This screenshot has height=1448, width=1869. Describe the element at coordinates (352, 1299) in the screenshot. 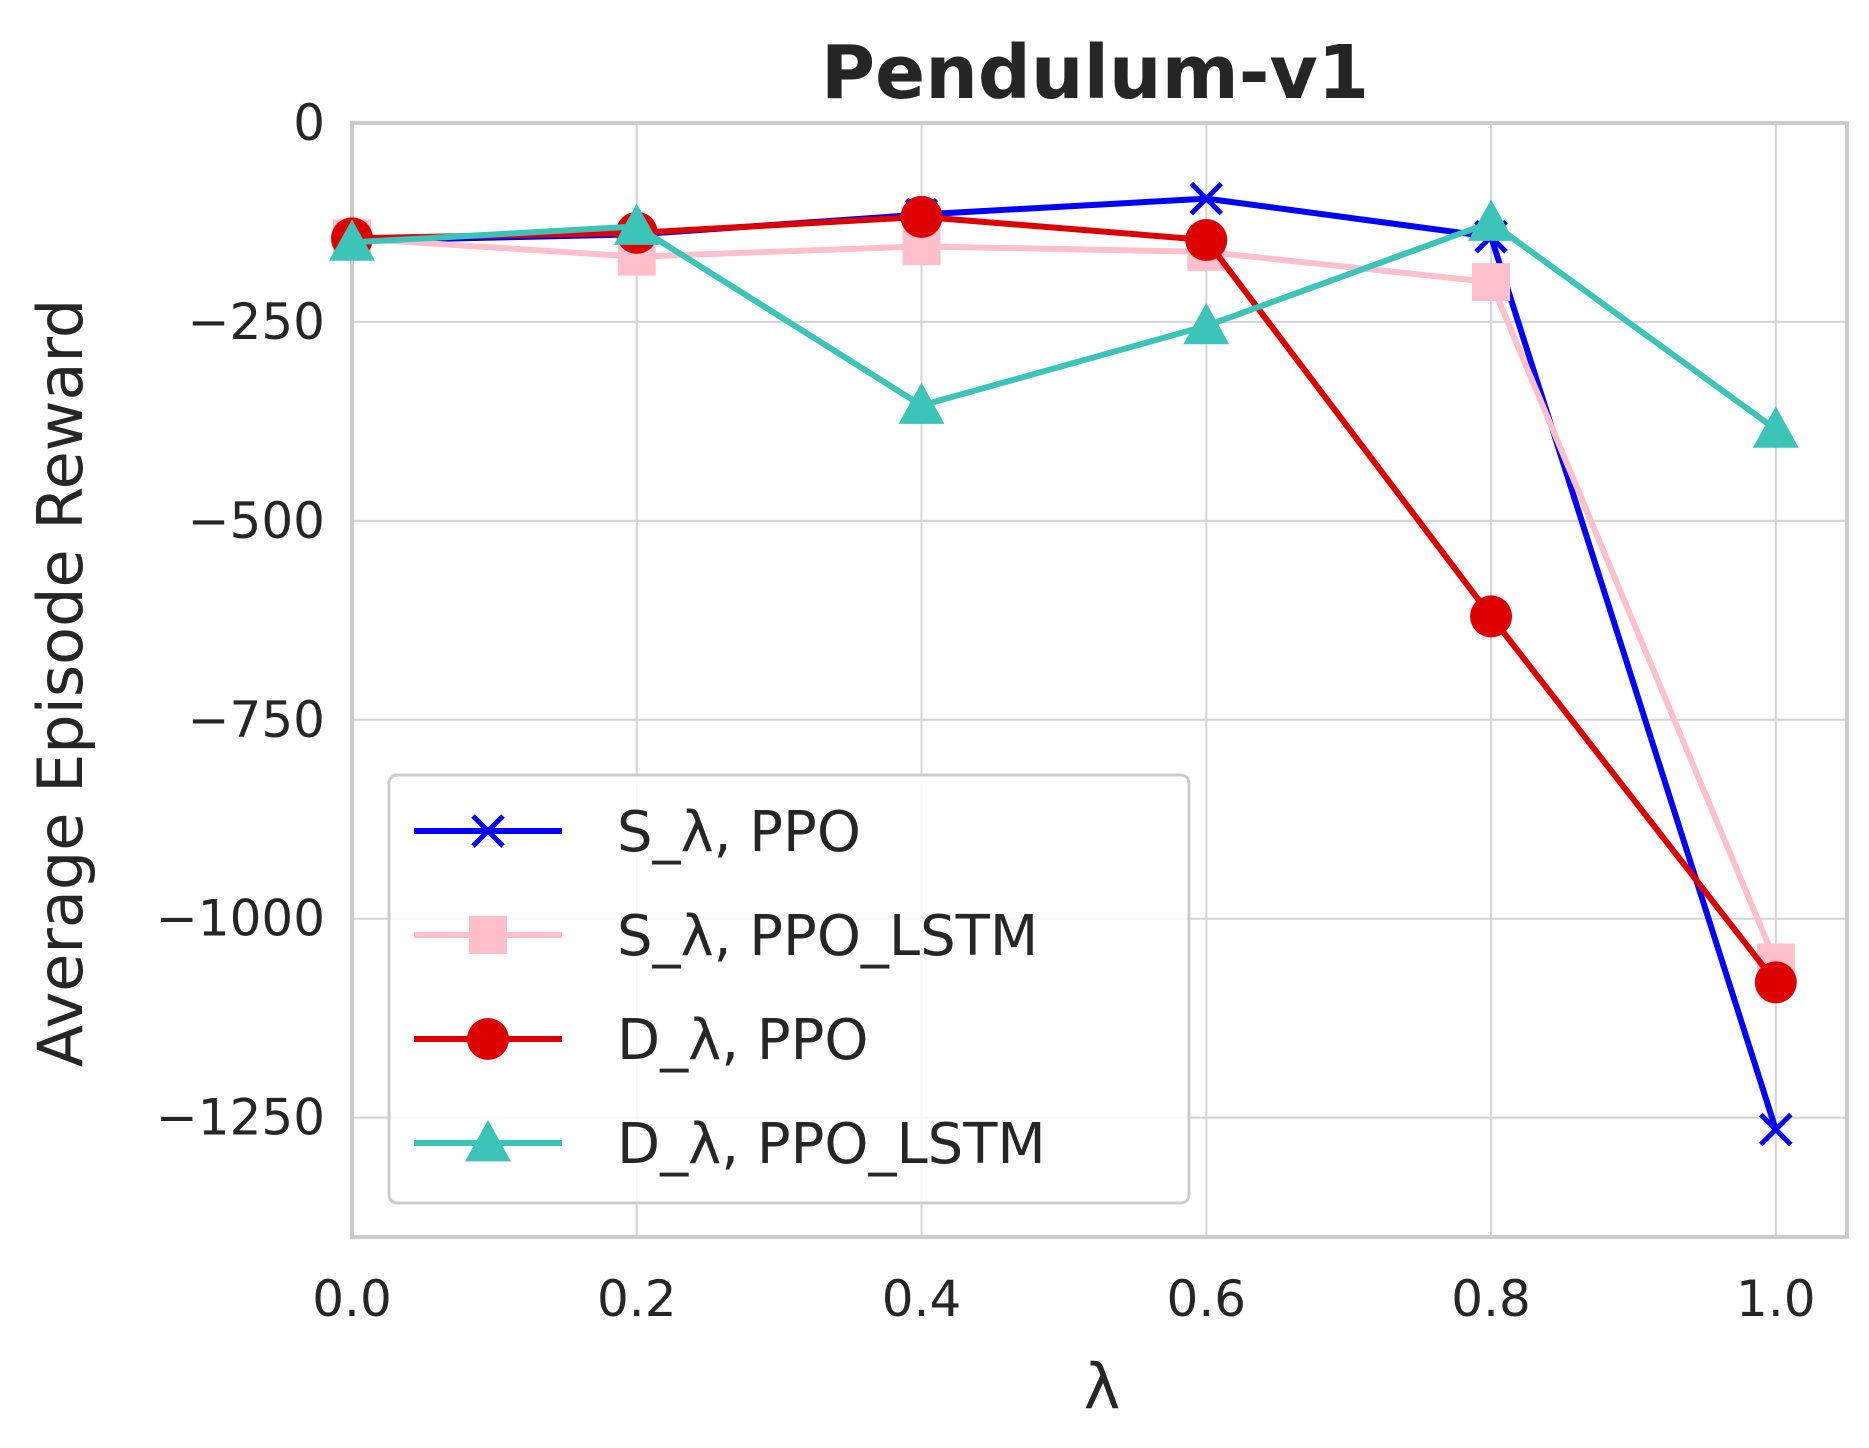

I see `x-tick-label: 0.0` at that location.